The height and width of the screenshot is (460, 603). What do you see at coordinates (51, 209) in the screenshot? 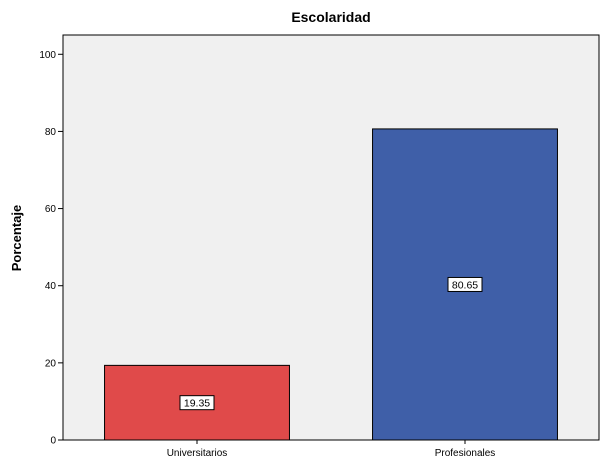
I see `y-tick-label: 60` at bounding box center [51, 209].